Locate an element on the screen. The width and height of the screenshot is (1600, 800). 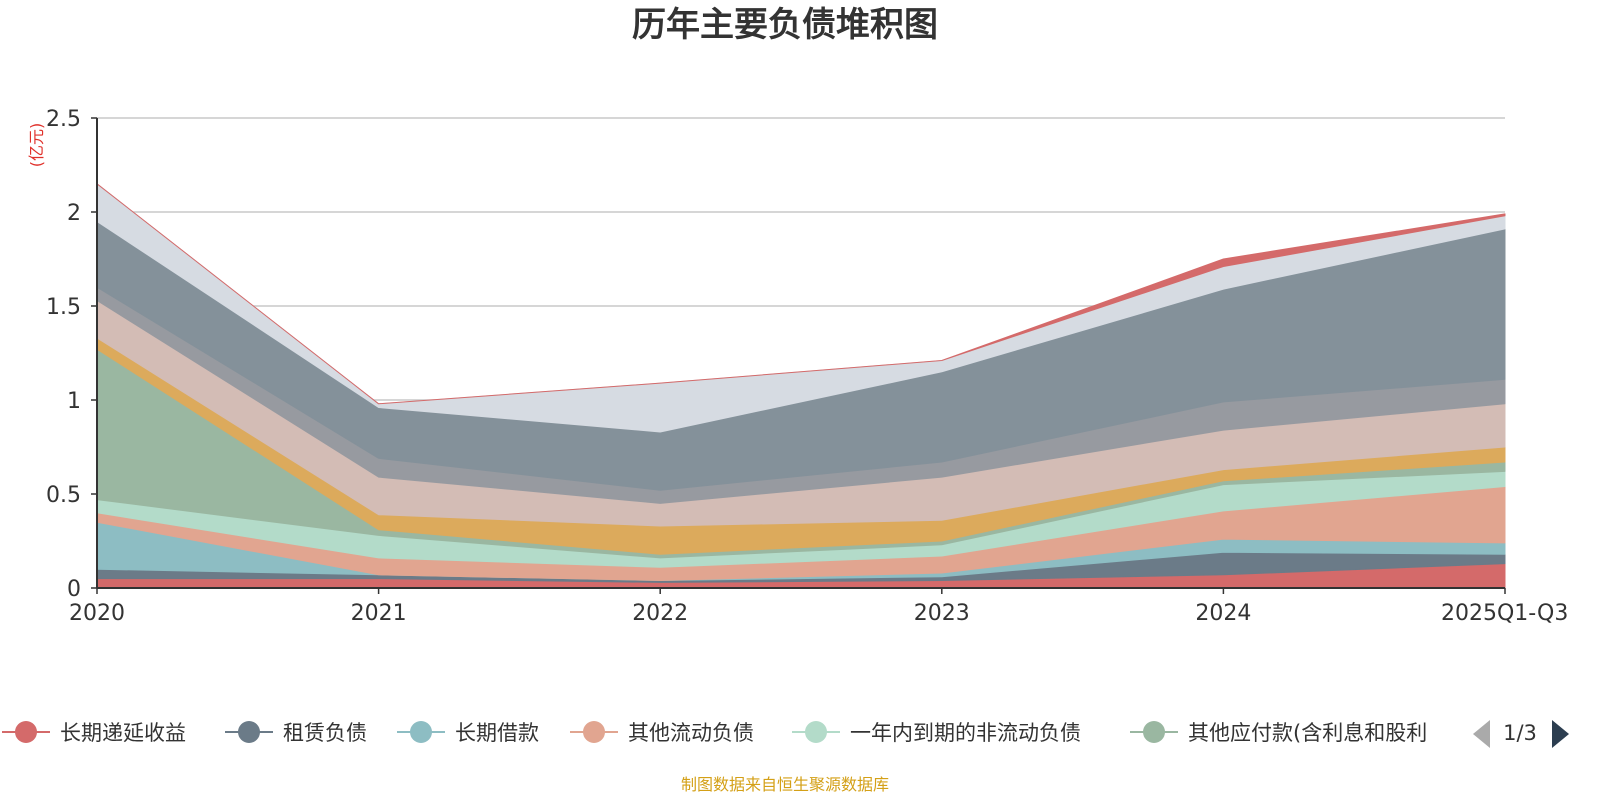
x-tick-label: 2020 is located at coordinates (97, 613).